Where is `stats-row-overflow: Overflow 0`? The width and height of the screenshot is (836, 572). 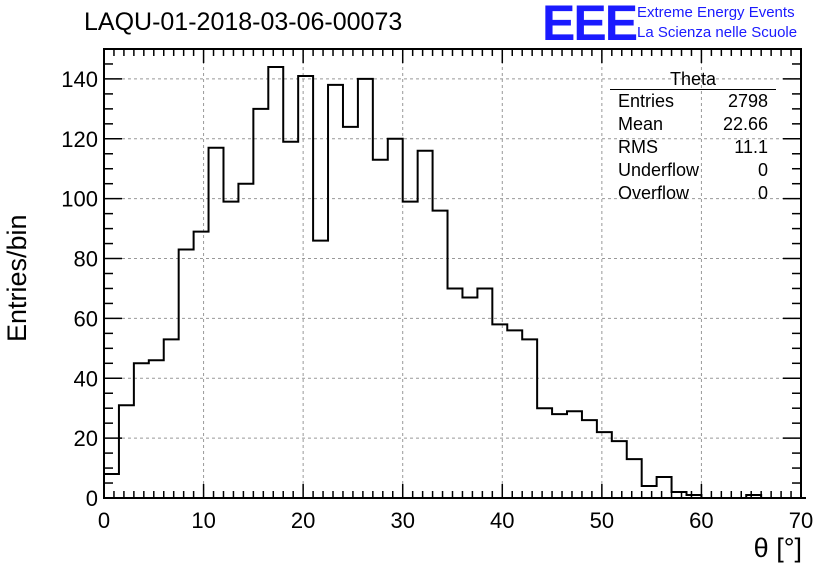
stats-row-overflow: Overflow 0 is located at coordinates (693, 193).